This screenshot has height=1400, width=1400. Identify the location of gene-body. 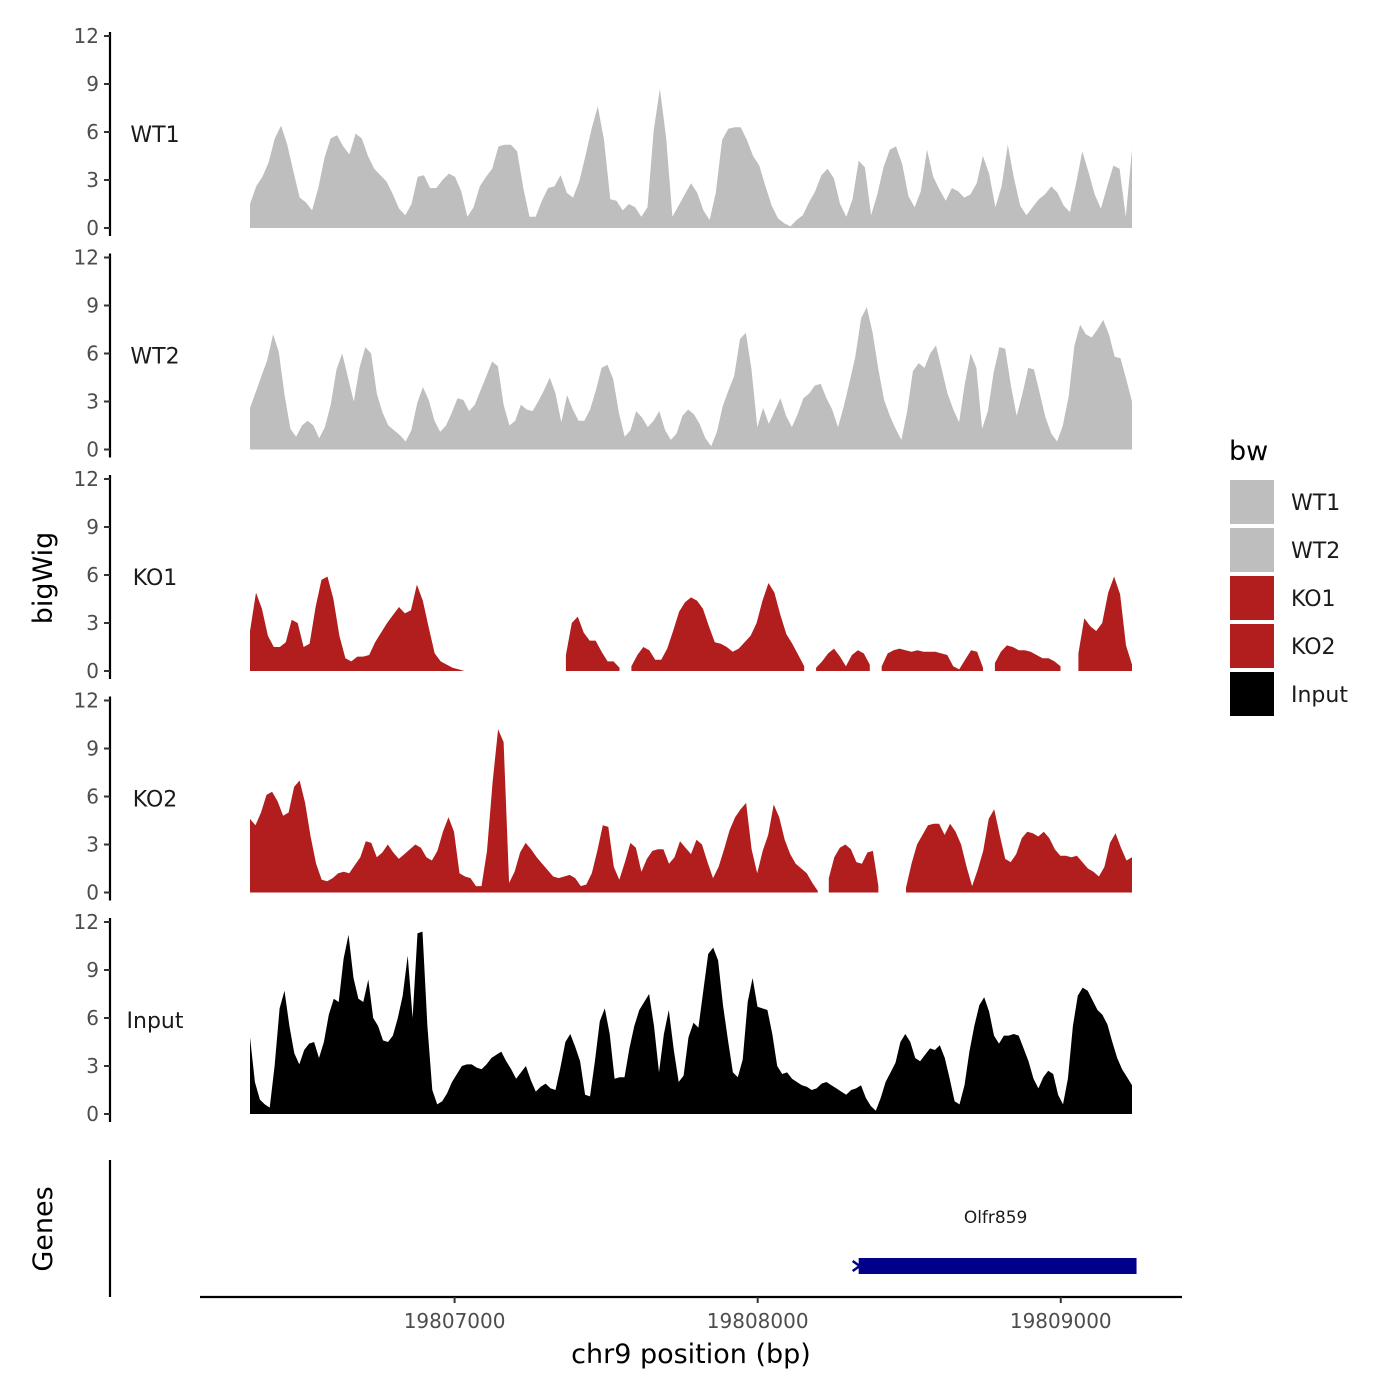
(997, 1266).